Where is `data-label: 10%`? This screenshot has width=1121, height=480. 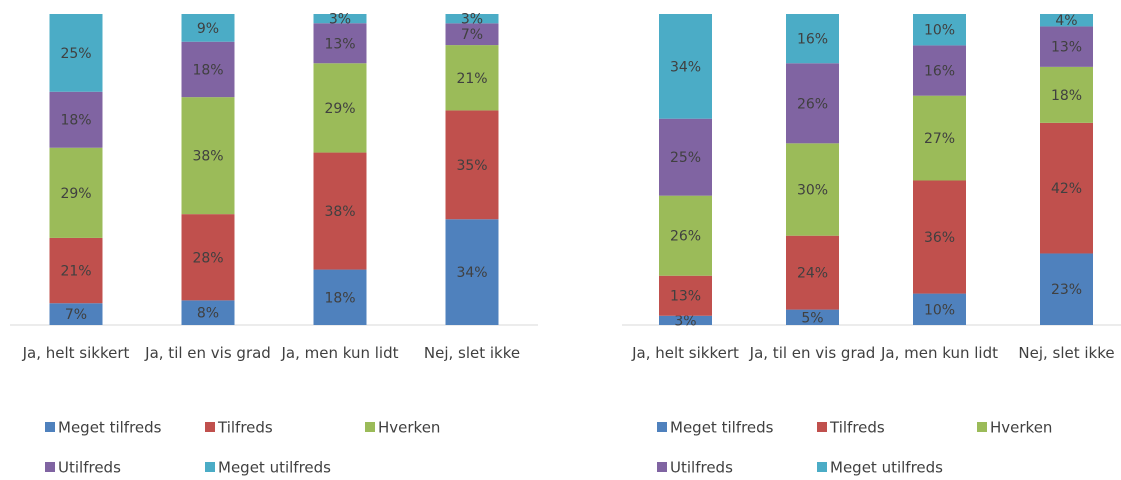
data-label: 10% is located at coordinates (939, 310).